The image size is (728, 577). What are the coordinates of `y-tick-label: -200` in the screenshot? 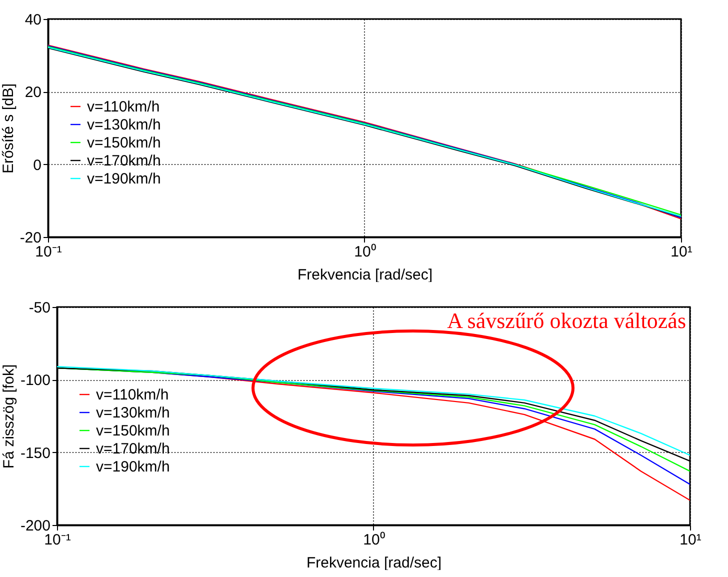 It's located at (35, 526).